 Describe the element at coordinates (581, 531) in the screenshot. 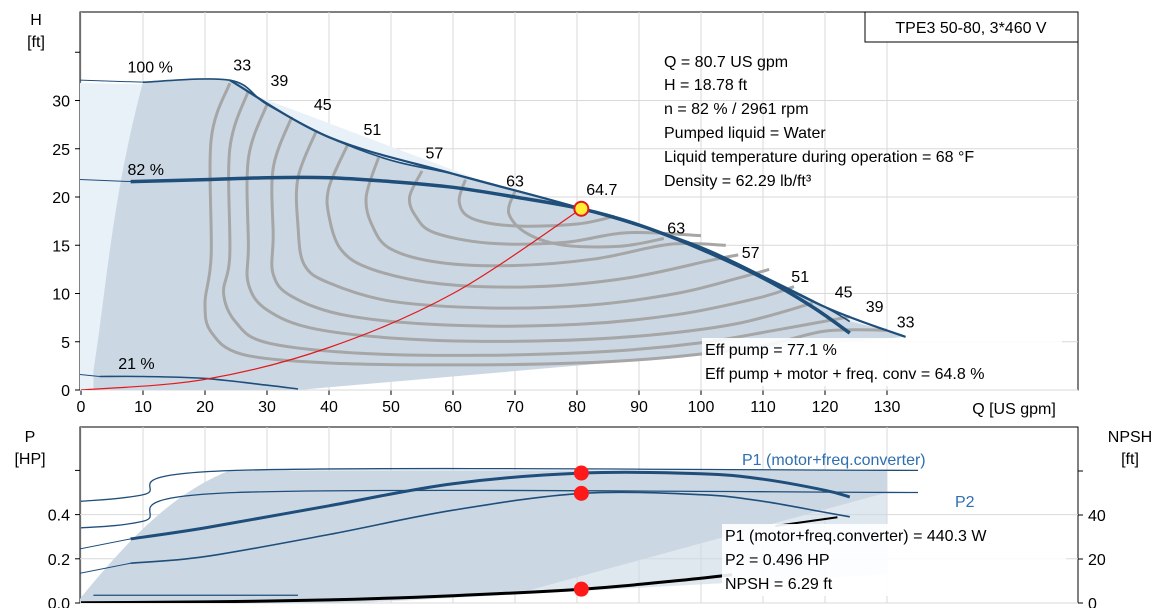

I see `bottom-overlay` at that location.